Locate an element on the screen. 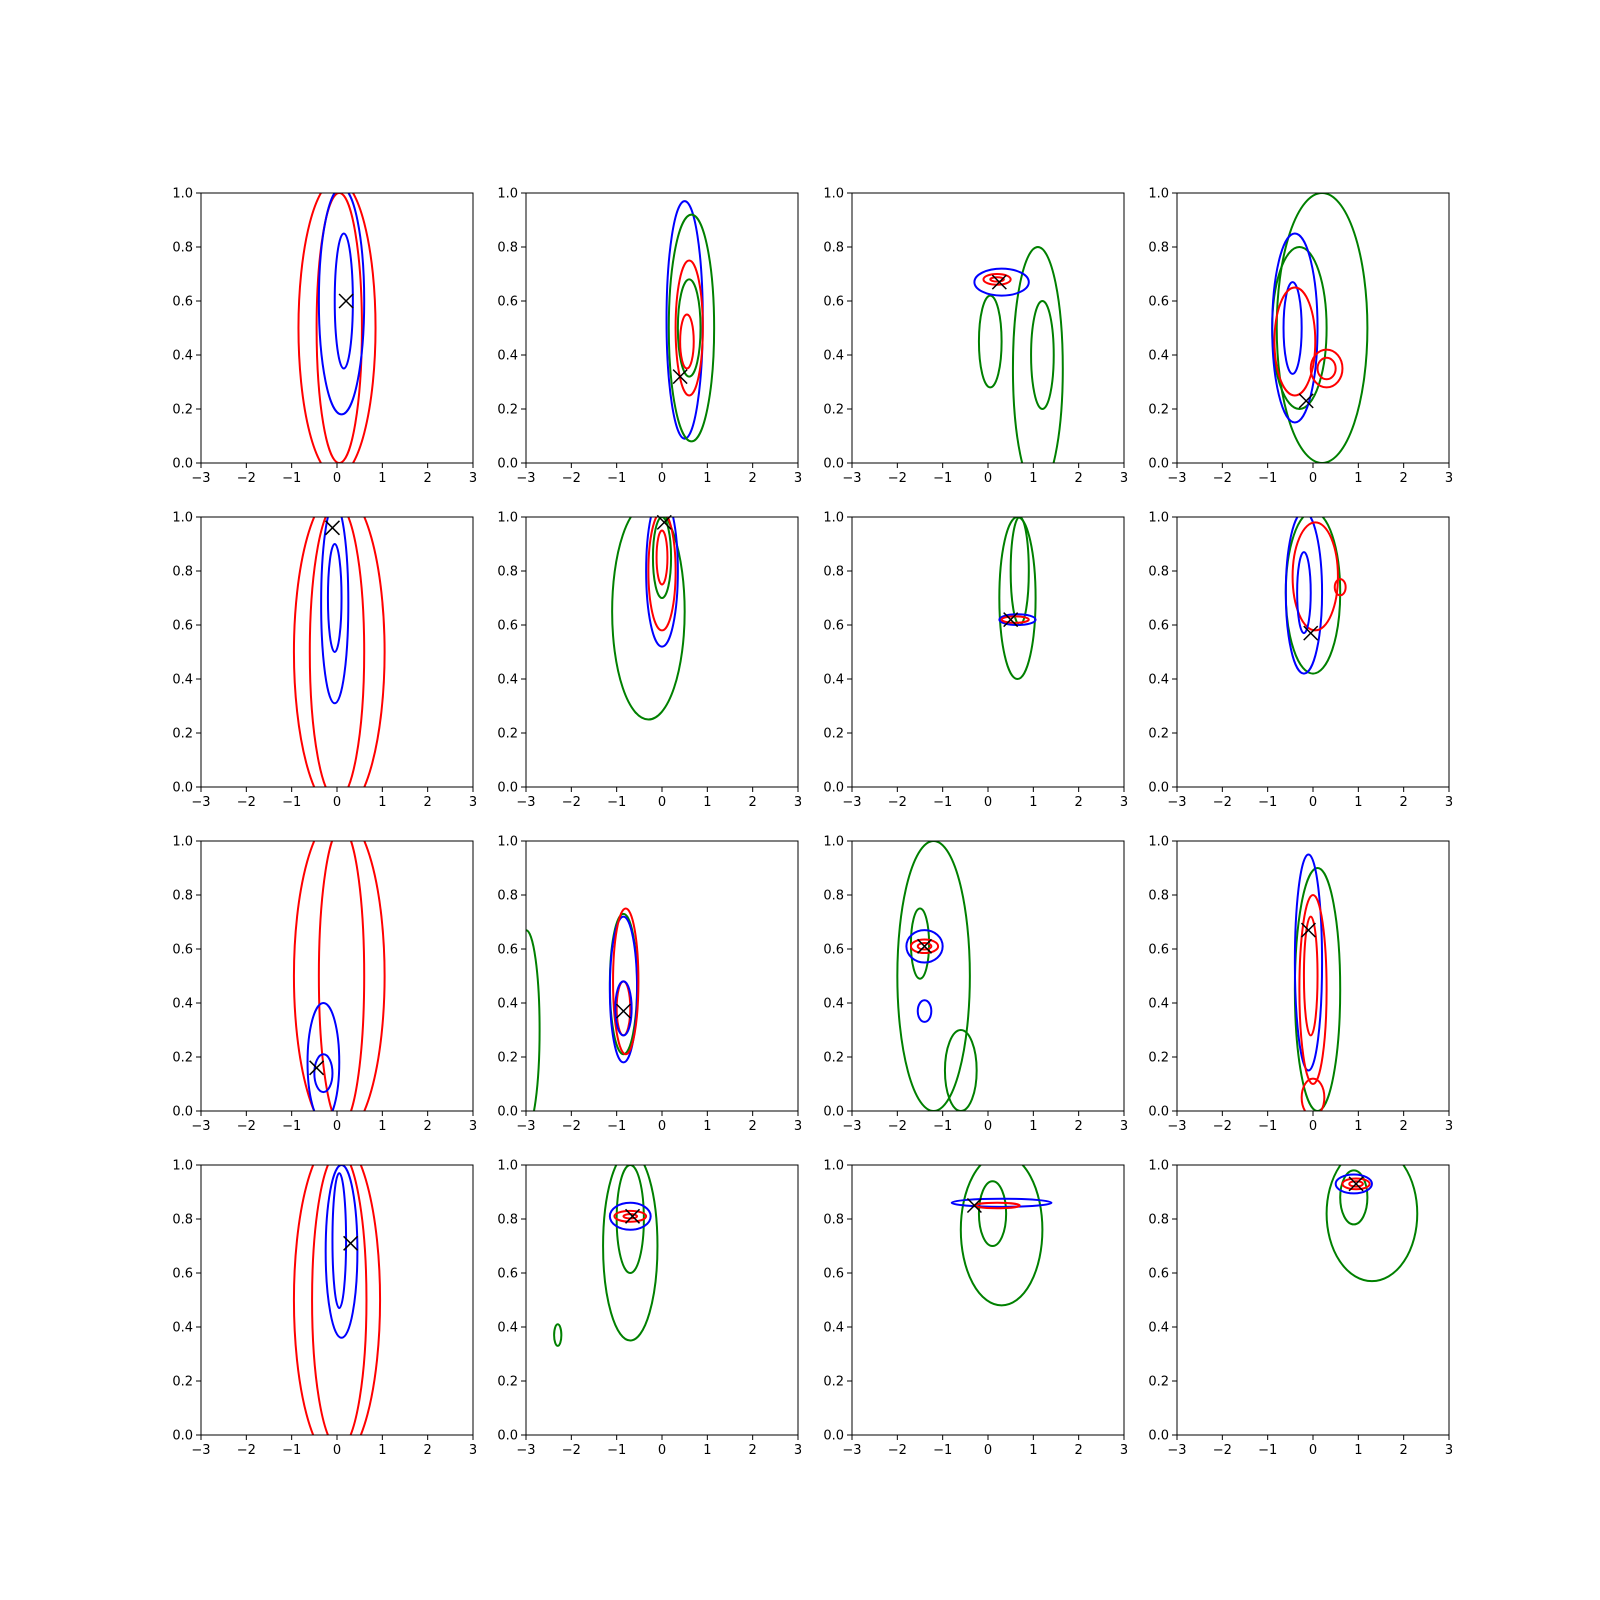 Image resolution: width=1600 pixels, height=1600 pixels. contour-green-outer is located at coordinates (1372, 1224).